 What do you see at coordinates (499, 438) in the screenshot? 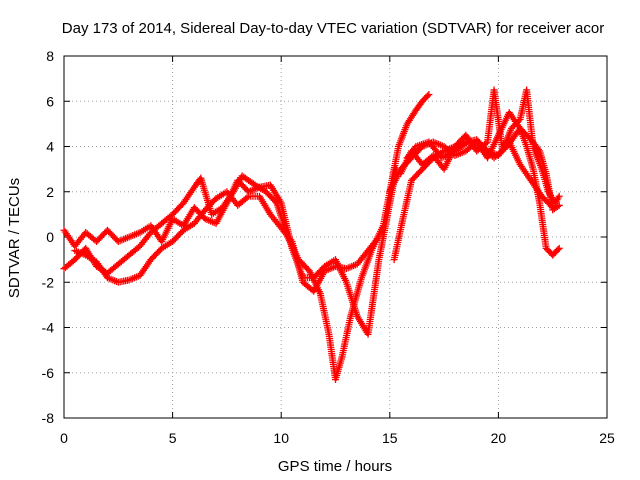
I see `x-tick-label: 20` at bounding box center [499, 438].